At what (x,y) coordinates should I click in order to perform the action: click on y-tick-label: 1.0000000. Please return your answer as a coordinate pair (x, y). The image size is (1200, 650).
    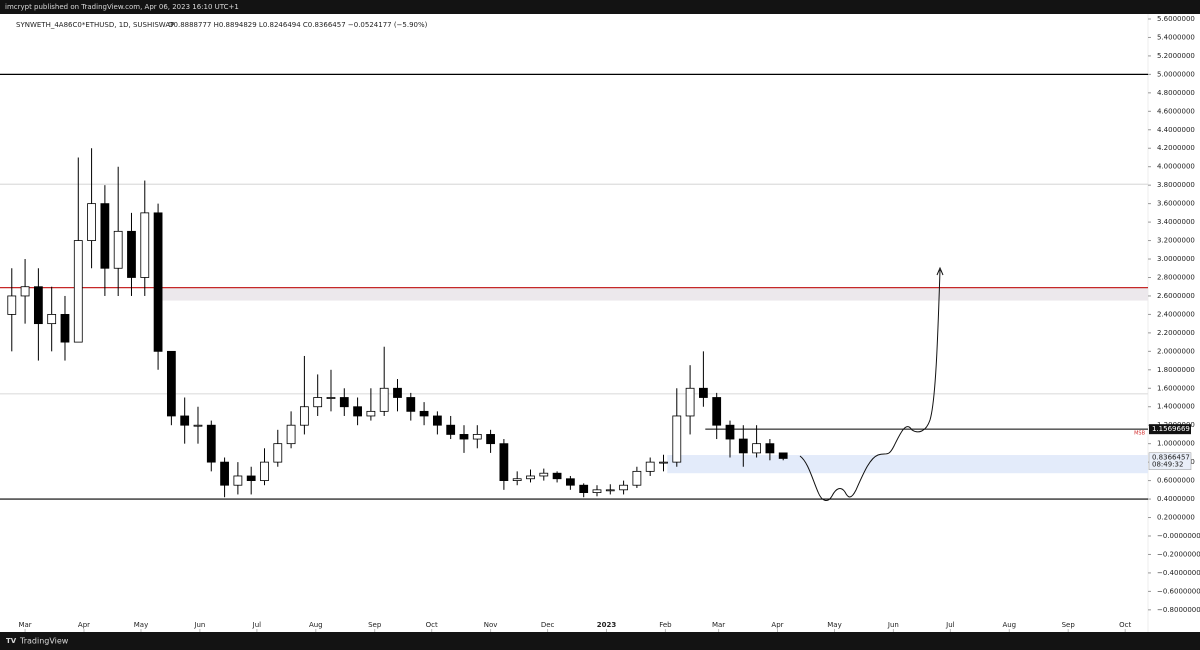
    Looking at the image, I should click on (1176, 444).